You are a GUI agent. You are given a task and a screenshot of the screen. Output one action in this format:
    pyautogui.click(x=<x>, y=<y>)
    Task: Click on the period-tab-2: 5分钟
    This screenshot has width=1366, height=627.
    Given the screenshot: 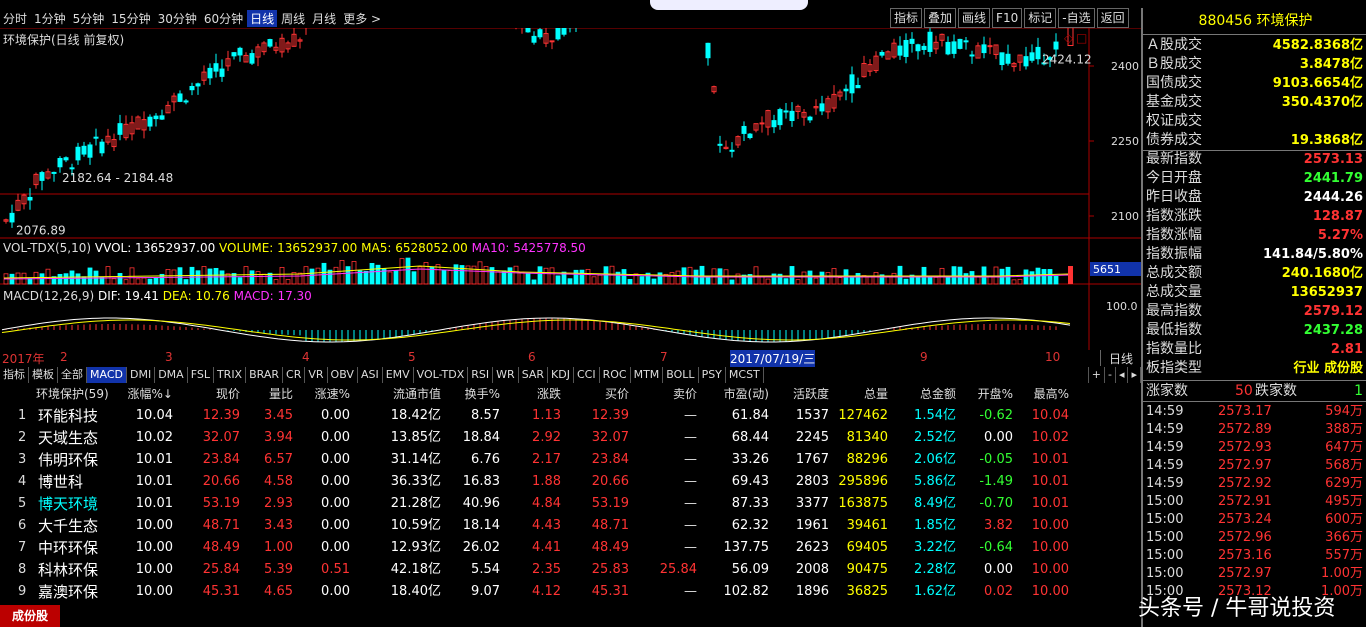 What is the action you would take?
    pyautogui.click(x=88, y=18)
    